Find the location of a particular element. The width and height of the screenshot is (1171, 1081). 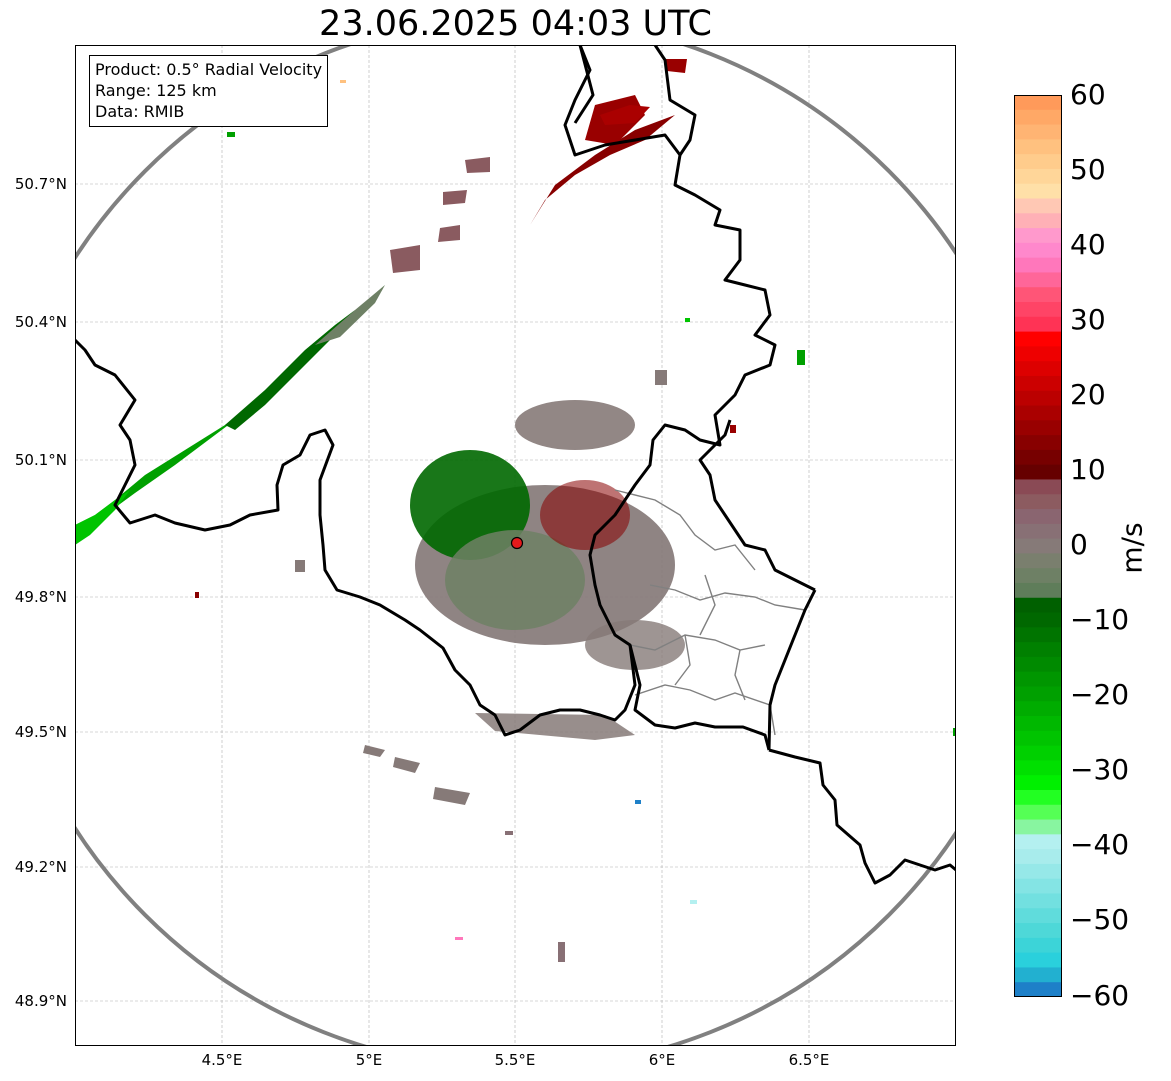

lon-tick-label: 5.5°E is located at coordinates (515, 1060).